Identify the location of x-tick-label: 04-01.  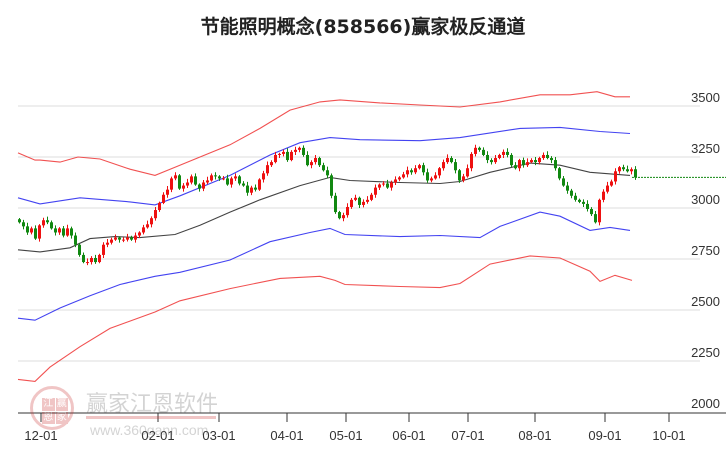
(287, 435).